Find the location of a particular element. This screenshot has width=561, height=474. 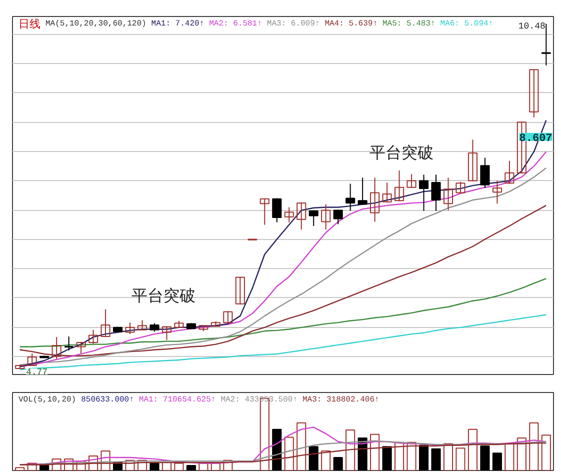

text: MA1: 7.420↑ is located at coordinates (177, 24).